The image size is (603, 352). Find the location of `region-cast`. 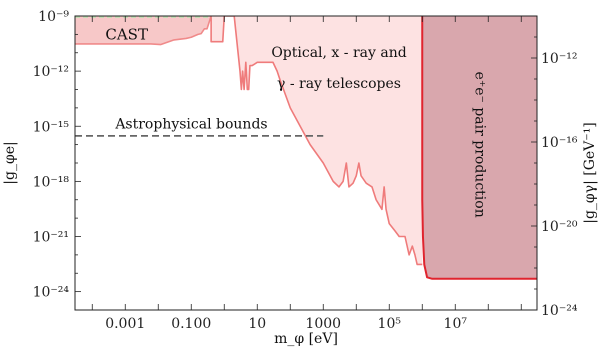

region-cast is located at coordinates (143, 30).